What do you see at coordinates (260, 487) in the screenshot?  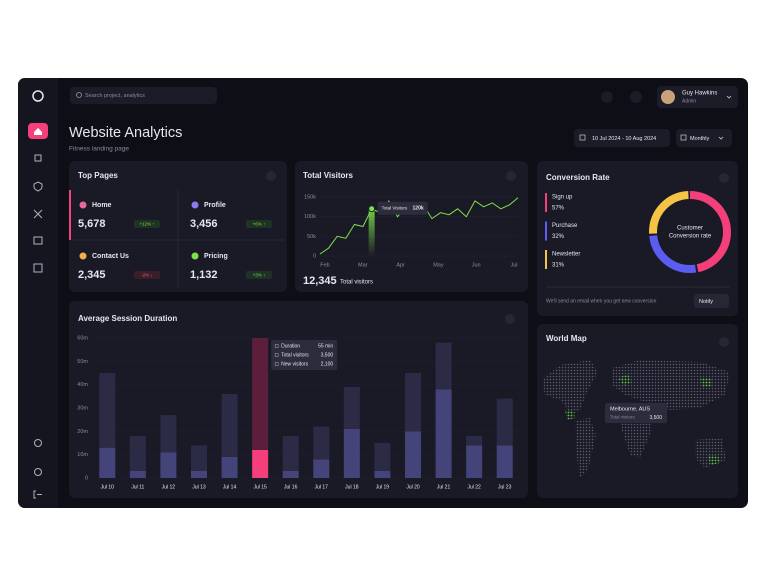 I see `x-tick-label: Jul 15` at bounding box center [260, 487].